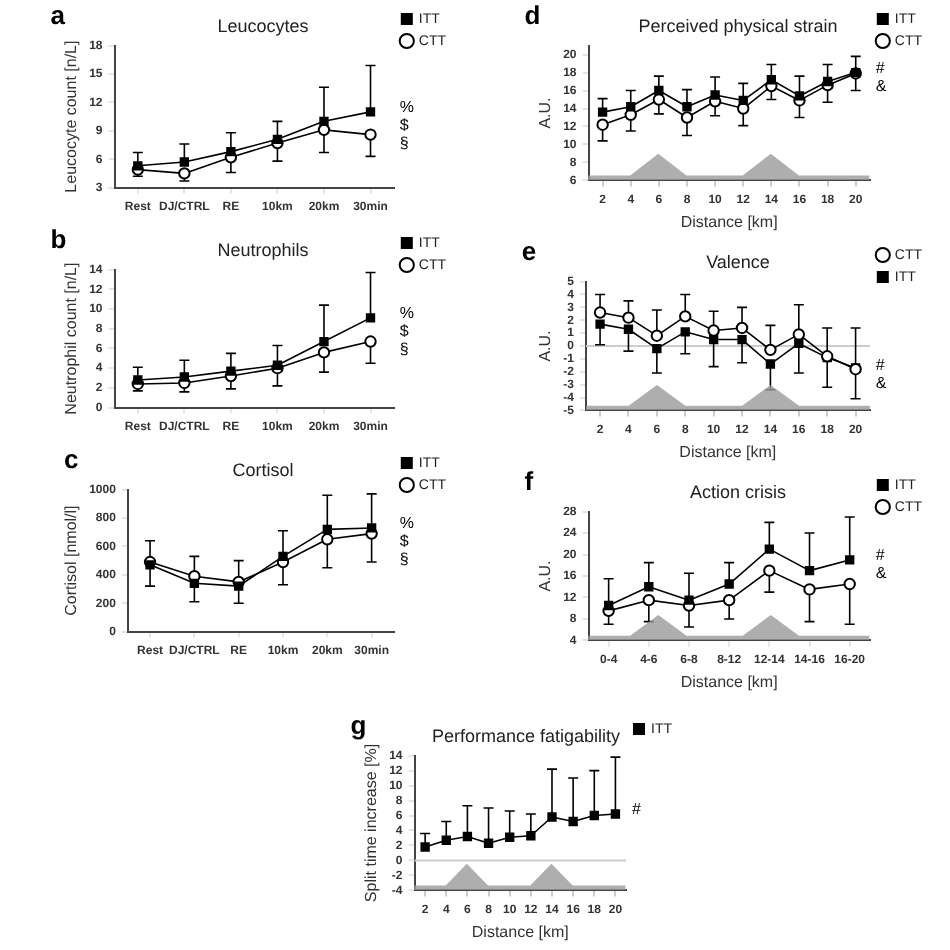 The image size is (950, 950). Describe the element at coordinates (738, 491) in the screenshot. I see `chart-title: Action crisis` at that location.